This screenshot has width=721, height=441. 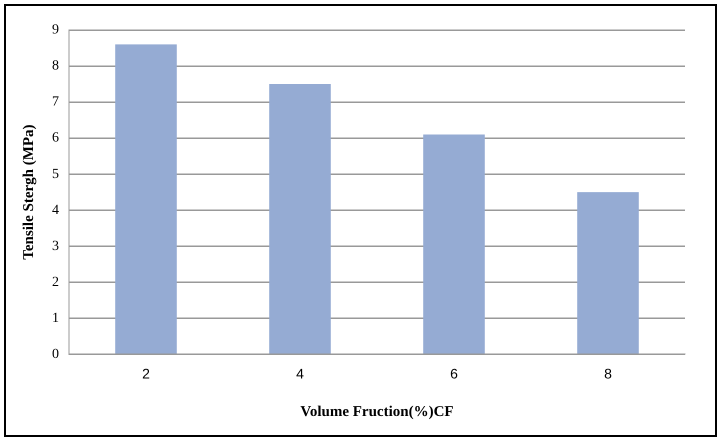 I want to click on x-axis-title: Volume Fruction(%)CF, so click(x=377, y=412).